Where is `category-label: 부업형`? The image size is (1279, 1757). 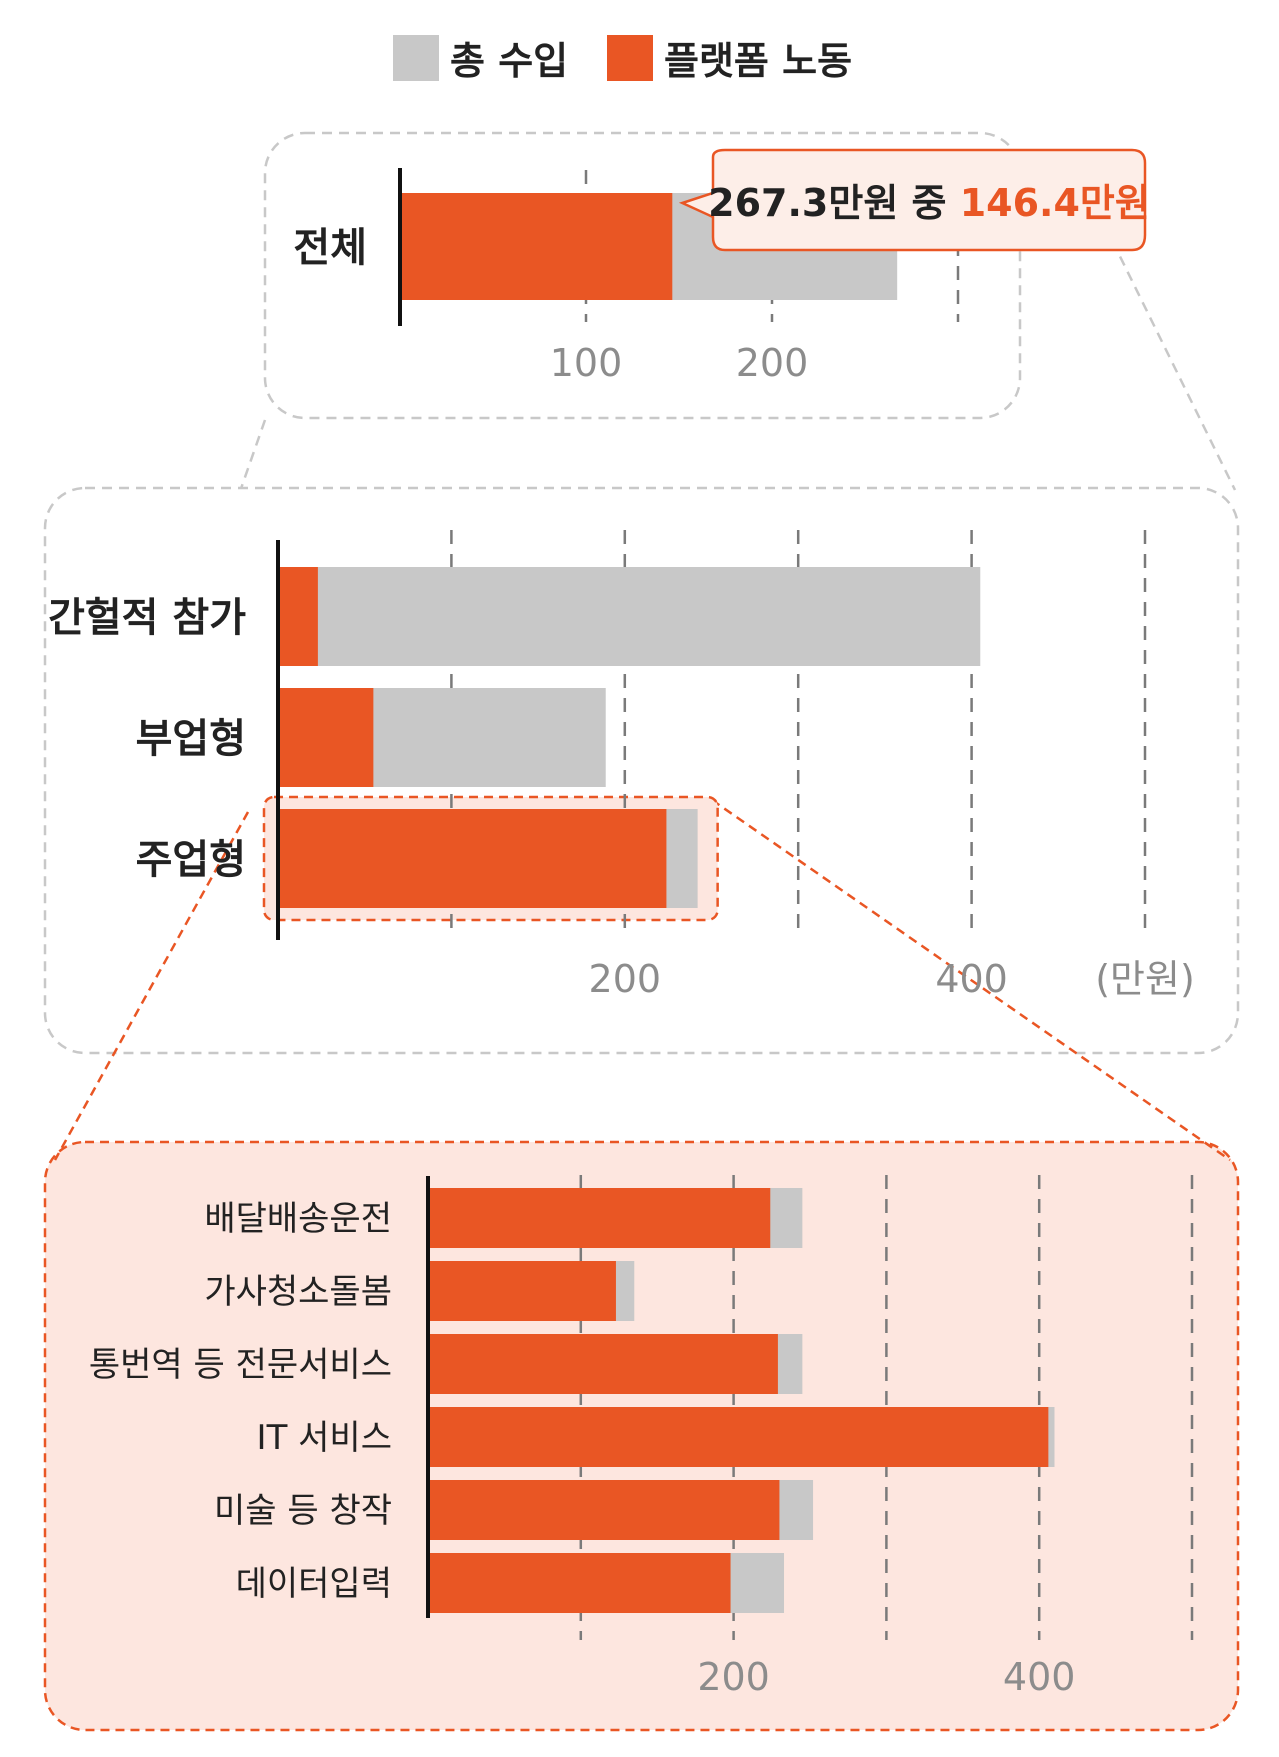 category-label: 부업형 is located at coordinates (191, 739).